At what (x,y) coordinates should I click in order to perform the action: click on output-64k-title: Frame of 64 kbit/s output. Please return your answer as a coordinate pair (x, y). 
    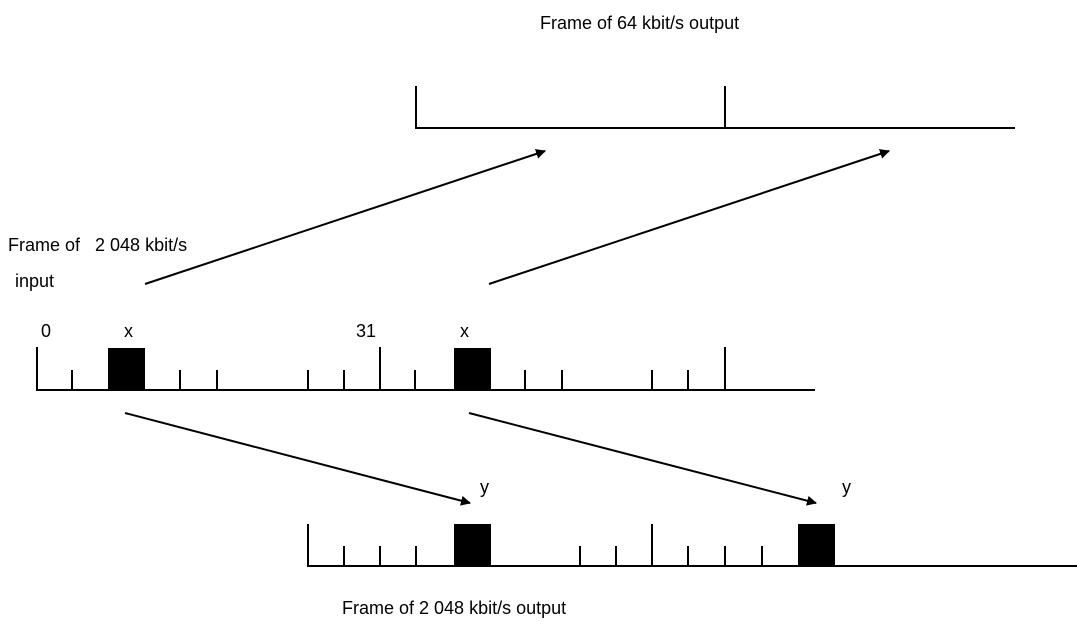
    Looking at the image, I should click on (640, 23).